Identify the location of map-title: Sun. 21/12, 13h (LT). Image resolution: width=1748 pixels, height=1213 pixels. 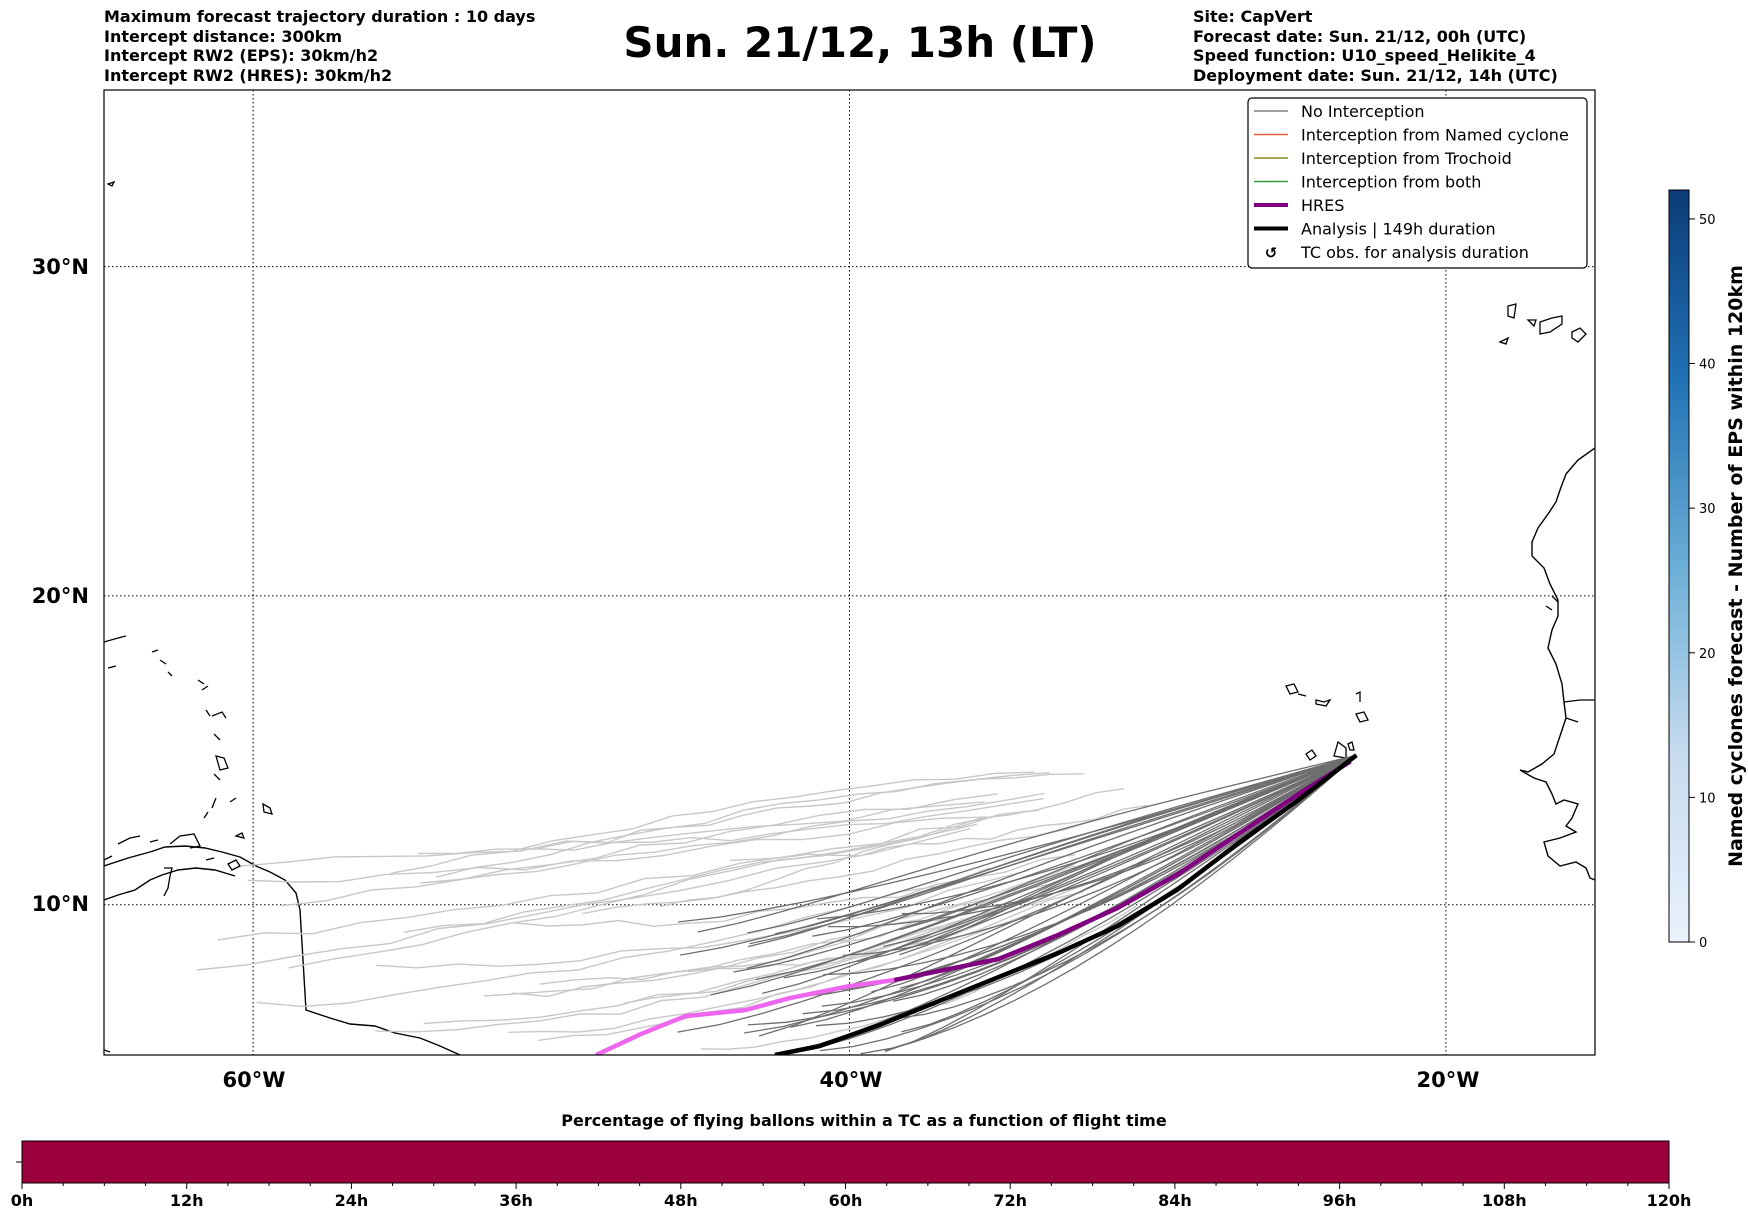
(860, 42).